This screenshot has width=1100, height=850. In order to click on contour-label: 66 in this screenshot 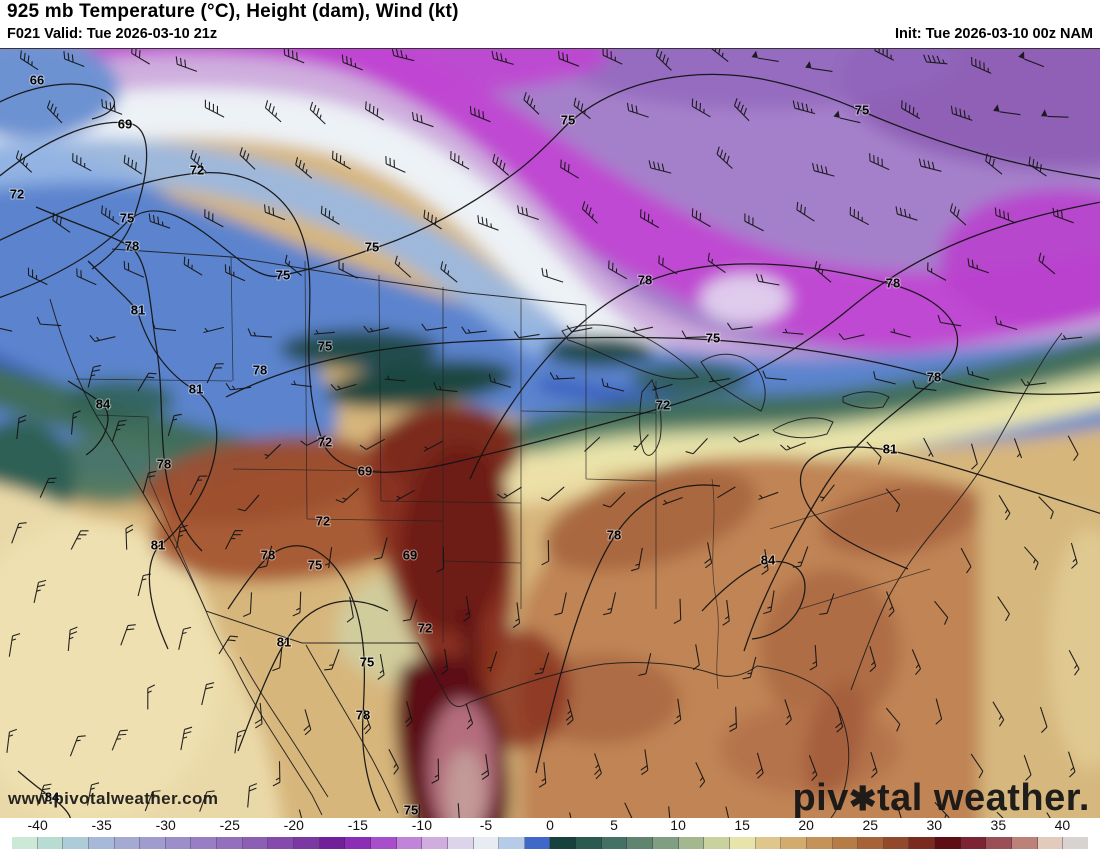, I will do `click(37, 79)`.